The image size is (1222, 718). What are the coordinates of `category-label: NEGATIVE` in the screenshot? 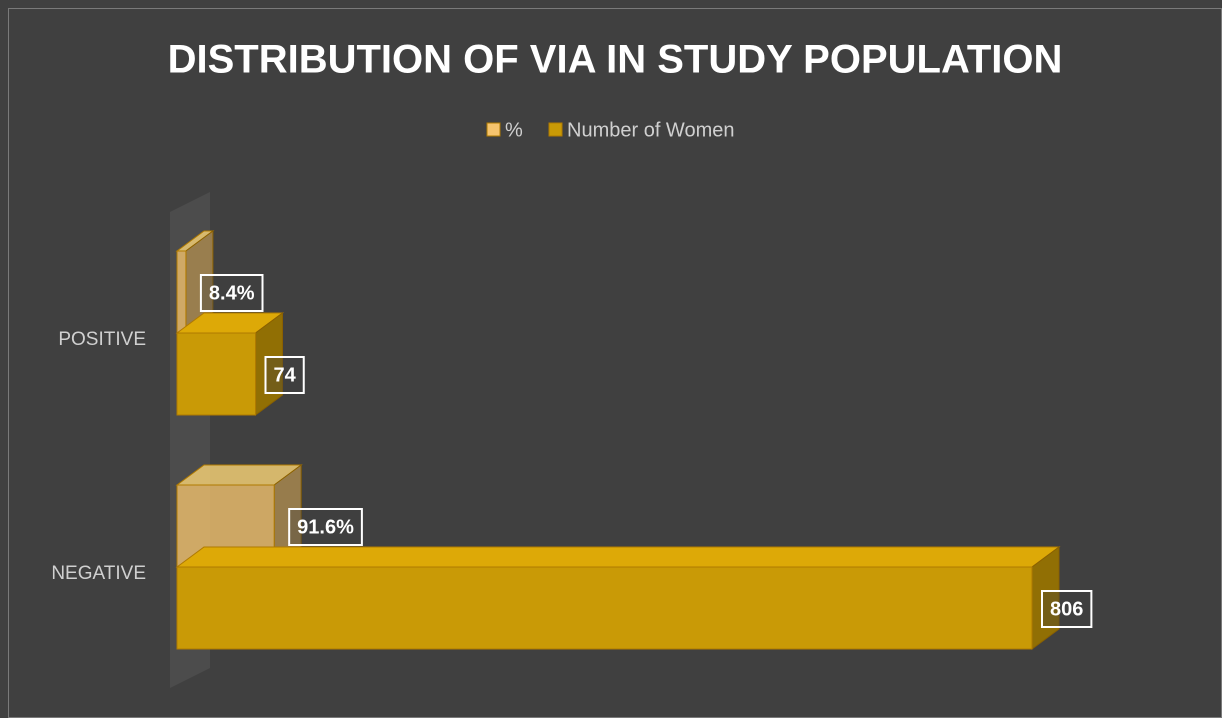 It's located at (98, 573).